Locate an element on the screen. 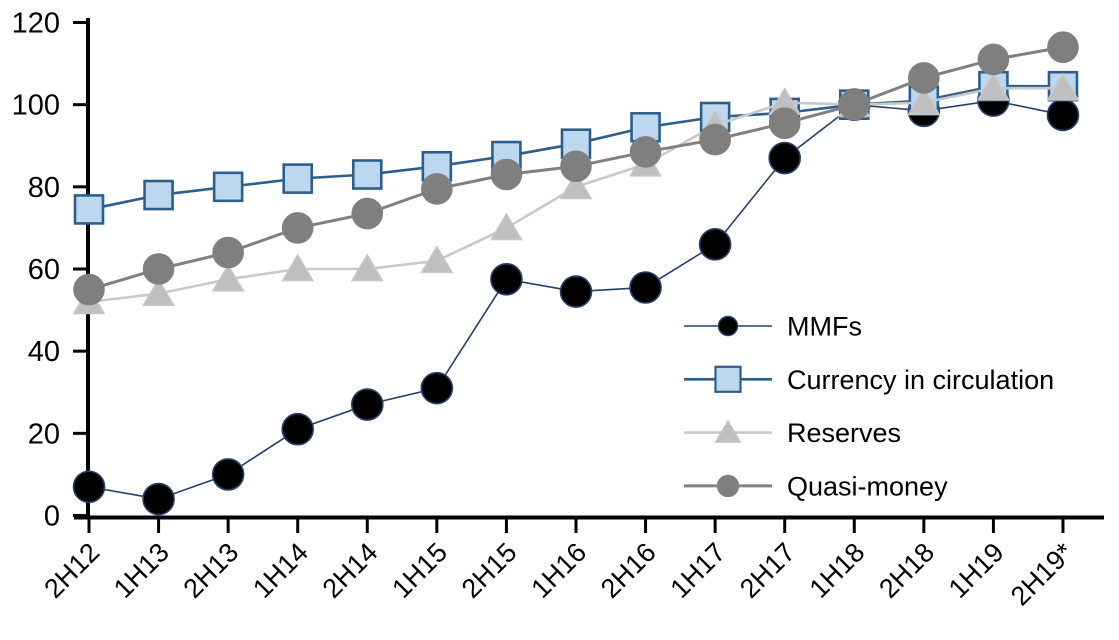 This screenshot has height=640, width=1119. legend-label: Currency in circulation is located at coordinates (920, 380).